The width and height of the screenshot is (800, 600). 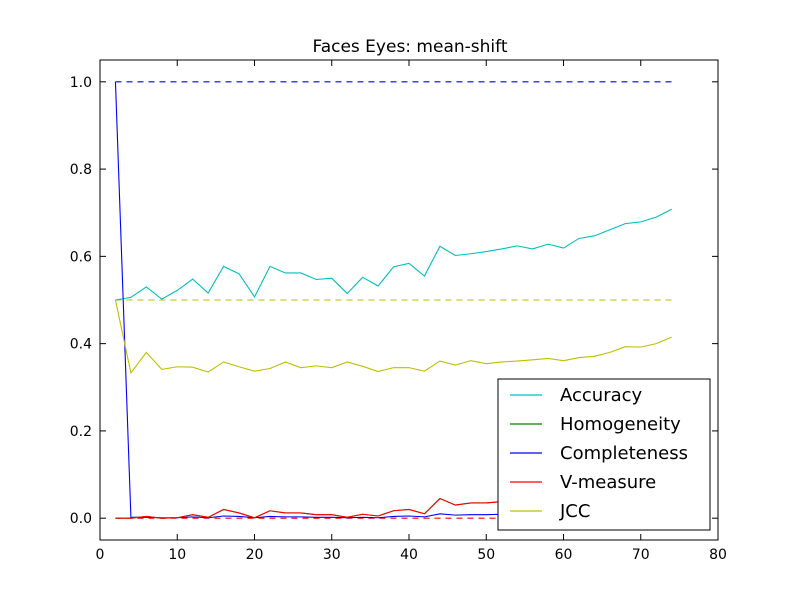 What do you see at coordinates (81, 432) in the screenshot?
I see `y-tick-label: 0.2` at bounding box center [81, 432].